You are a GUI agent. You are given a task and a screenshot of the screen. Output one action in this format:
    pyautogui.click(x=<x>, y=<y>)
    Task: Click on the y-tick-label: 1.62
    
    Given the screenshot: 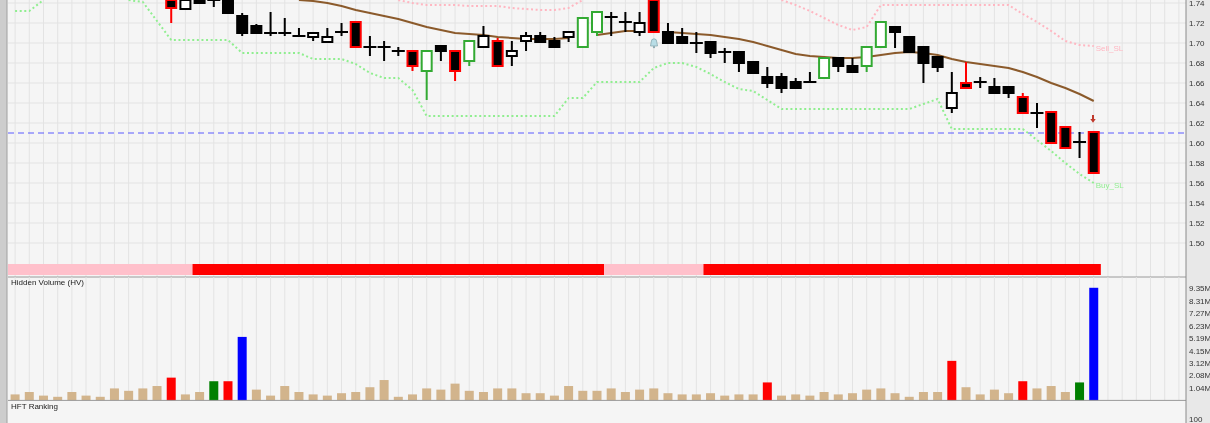 What is the action you would take?
    pyautogui.click(x=1197, y=123)
    